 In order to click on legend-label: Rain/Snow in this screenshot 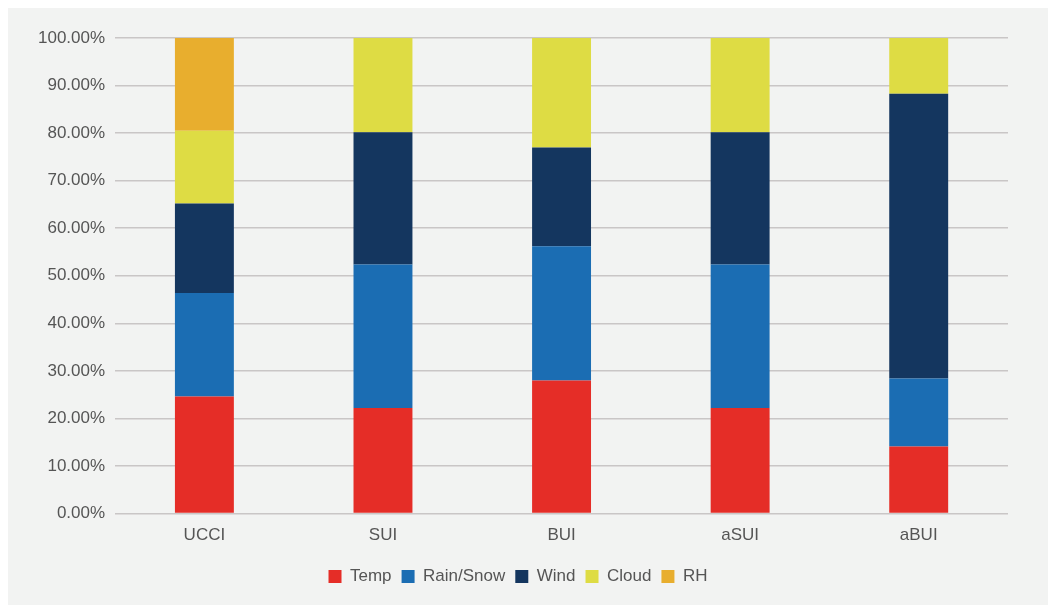, I will do `click(465, 576)`.